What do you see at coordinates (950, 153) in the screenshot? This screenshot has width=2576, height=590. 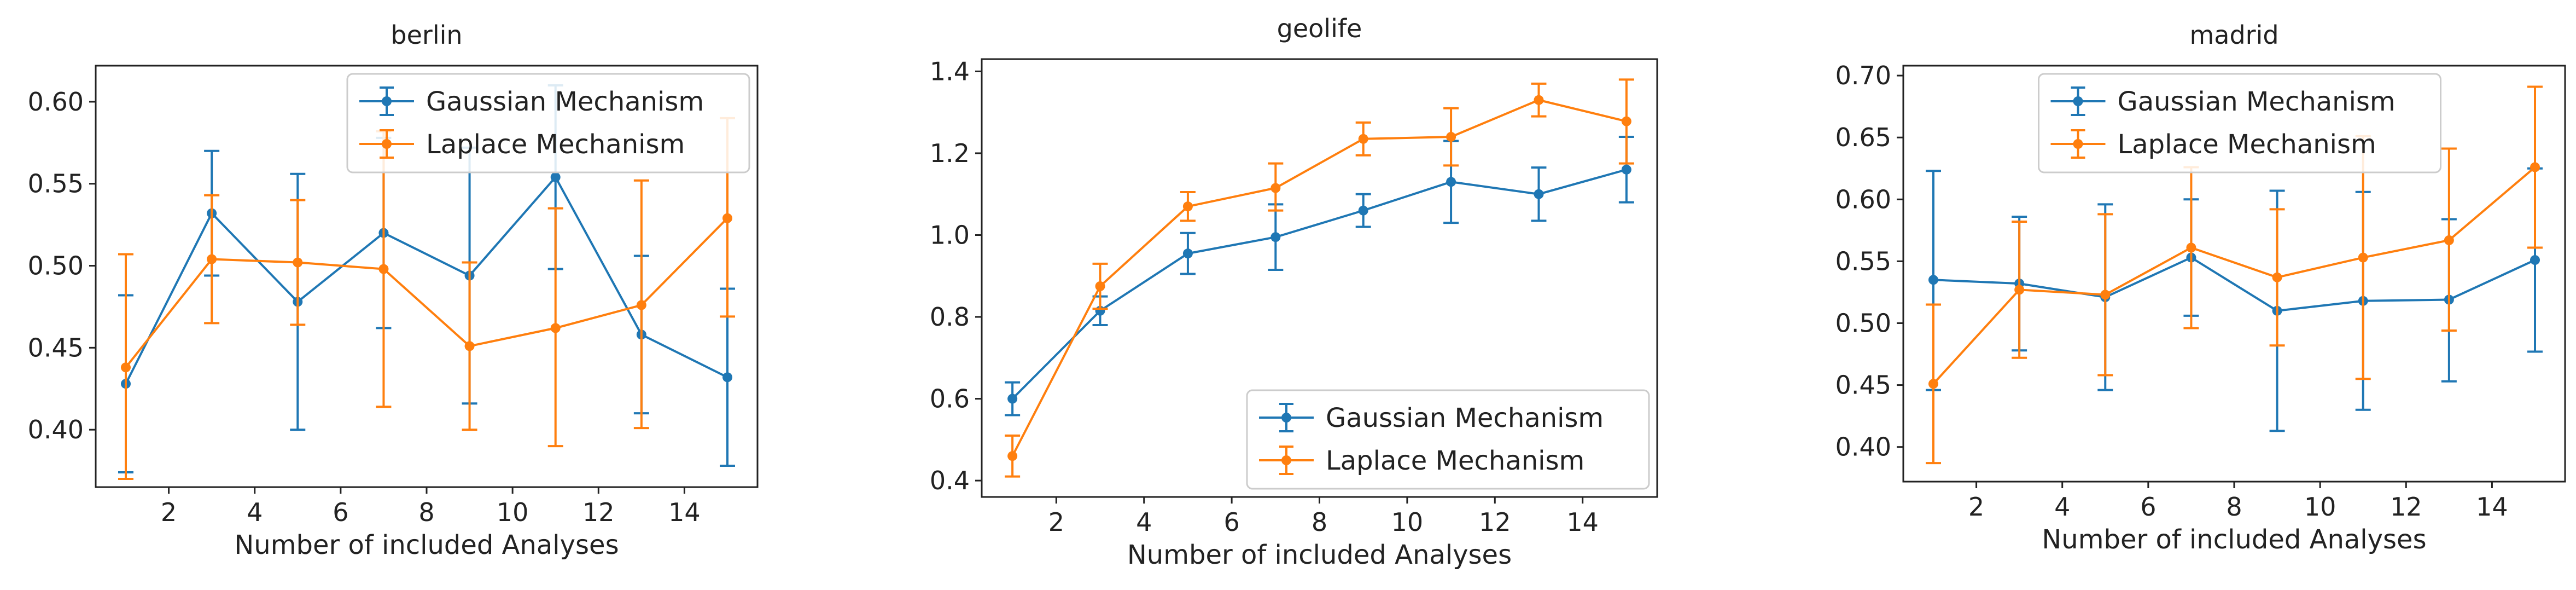 I see `y-tick-label: 1.2` at bounding box center [950, 153].